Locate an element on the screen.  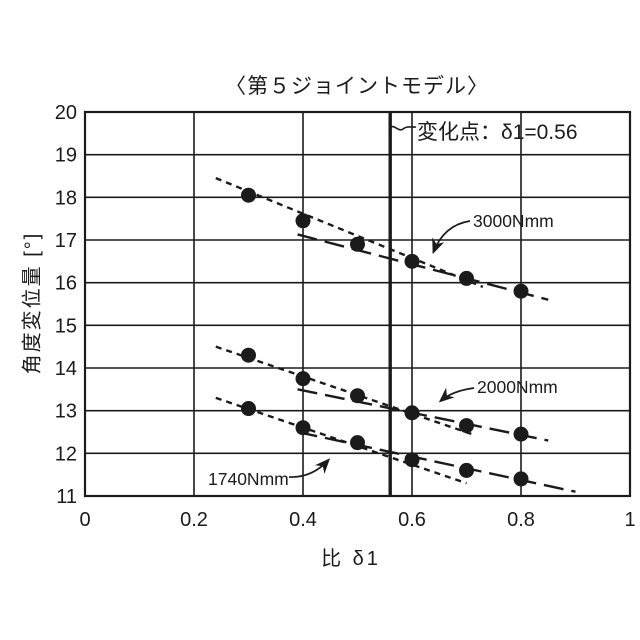
x-tick-label: 0 is located at coordinates (84, 520).